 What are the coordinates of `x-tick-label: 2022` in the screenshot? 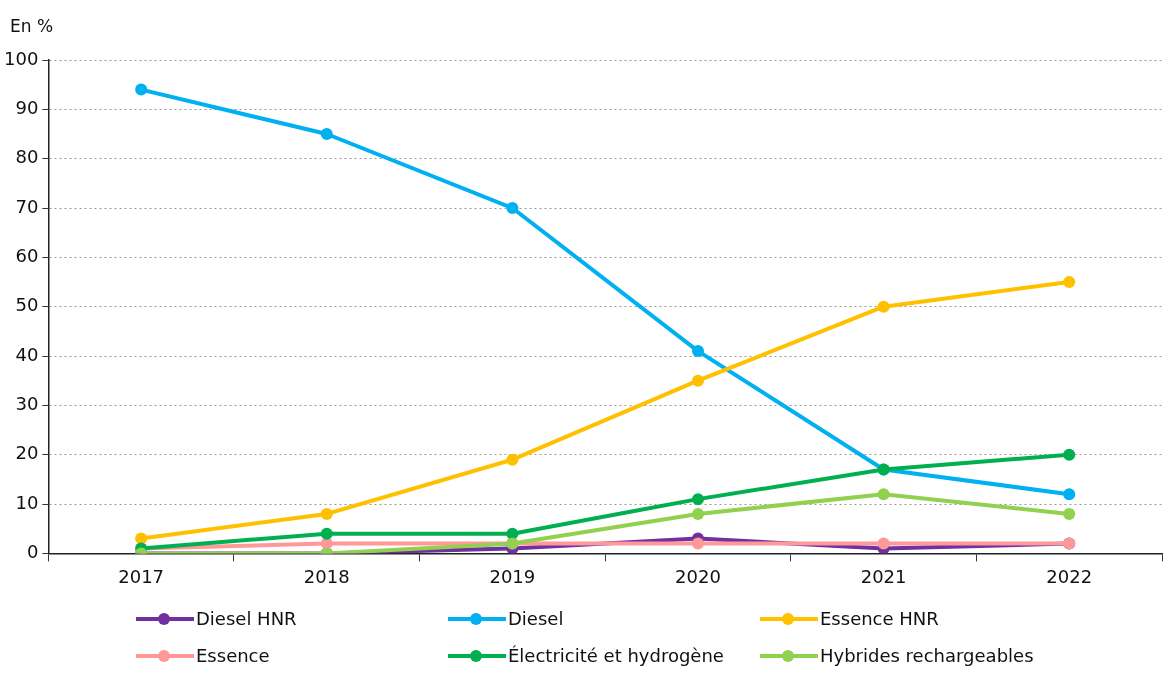 It's located at (1069, 576).